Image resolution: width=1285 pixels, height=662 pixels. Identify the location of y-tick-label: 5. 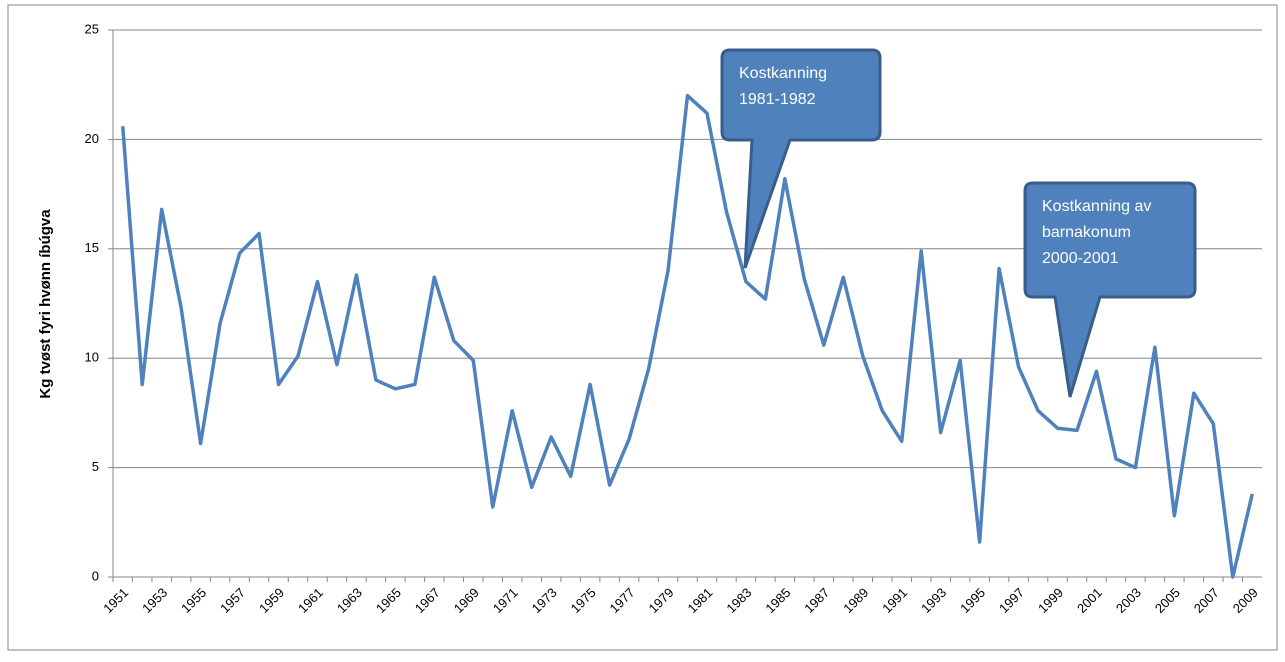
(95, 466).